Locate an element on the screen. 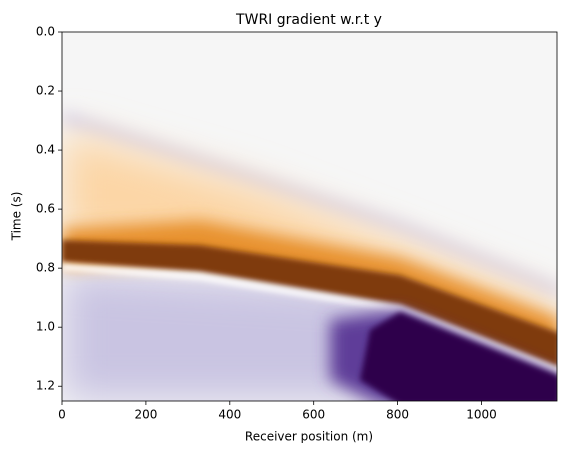 The width and height of the screenshot is (567, 459). y-tick-label: 1.2 is located at coordinates (45, 386).